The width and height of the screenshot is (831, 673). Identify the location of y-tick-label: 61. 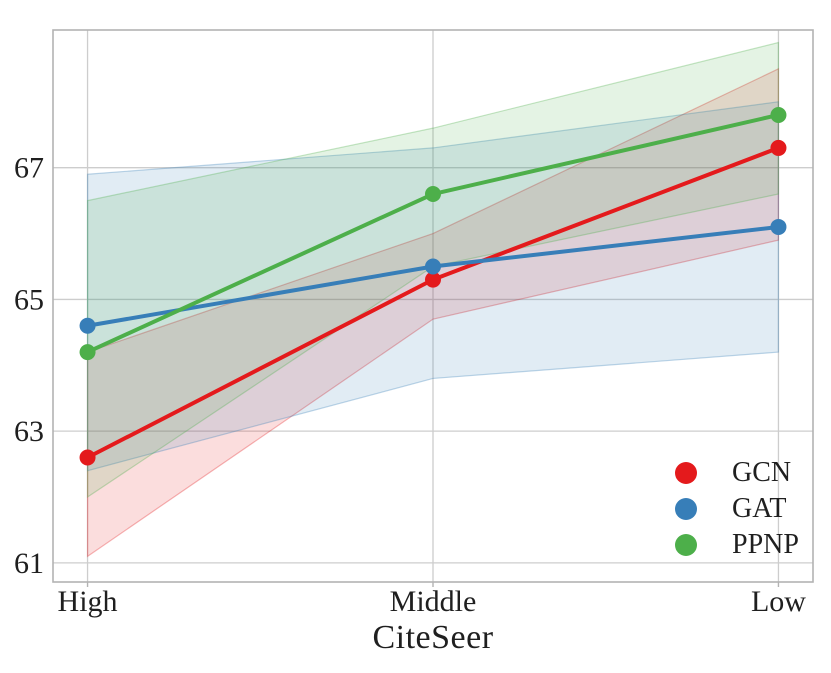
(29, 563).